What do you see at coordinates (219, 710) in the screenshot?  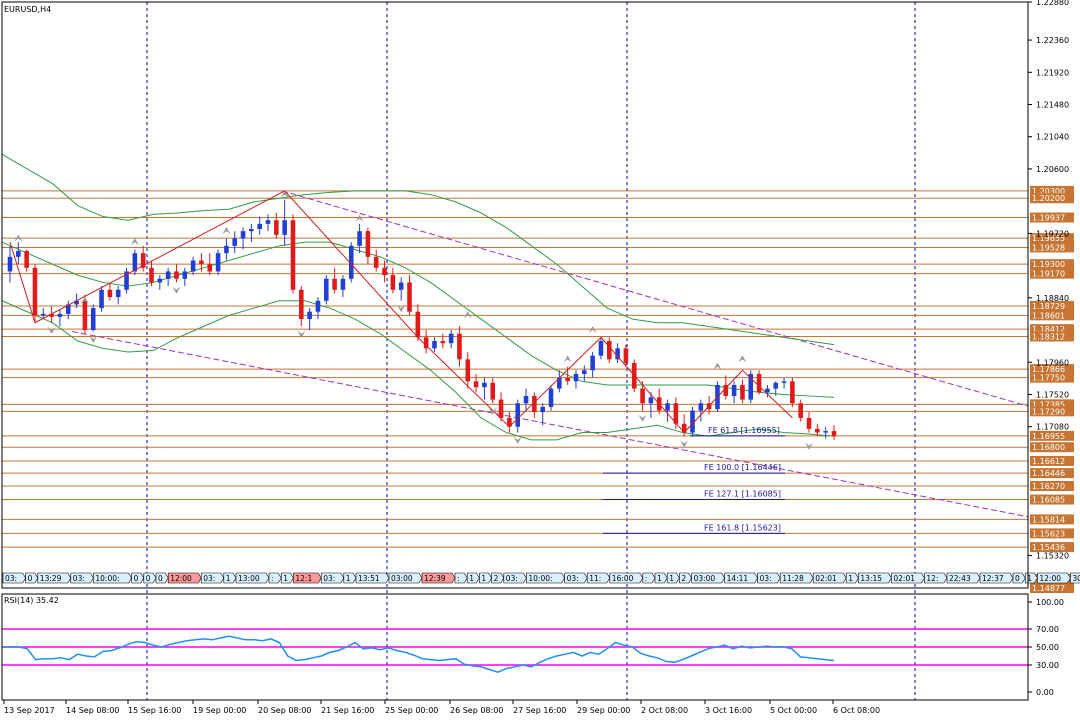 I see `time-tick-label: 19 Sep 00:00` at bounding box center [219, 710].